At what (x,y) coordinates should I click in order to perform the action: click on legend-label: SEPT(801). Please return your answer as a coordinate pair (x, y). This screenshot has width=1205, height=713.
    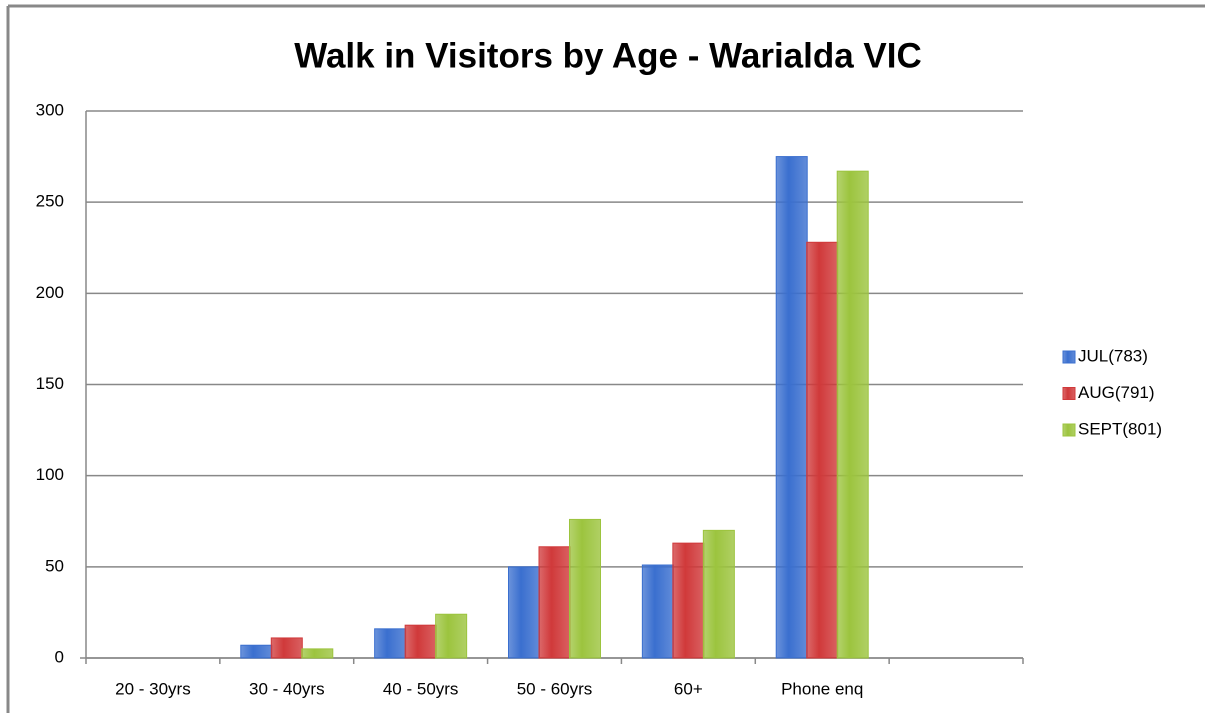
    Looking at the image, I should click on (1120, 428).